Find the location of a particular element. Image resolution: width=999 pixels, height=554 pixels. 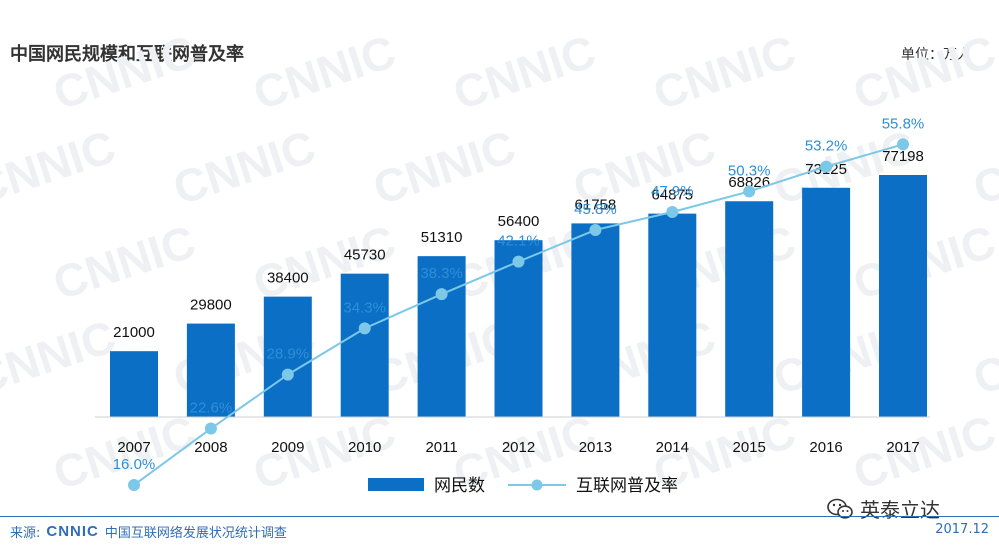

wechat-icon is located at coordinates (840, 508).